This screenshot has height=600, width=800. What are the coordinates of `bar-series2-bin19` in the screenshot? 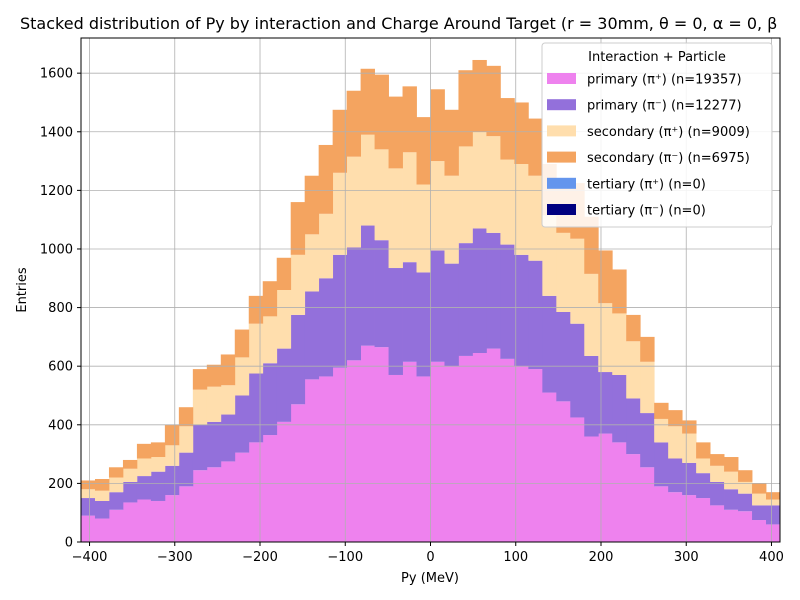 It's located at (353, 202).